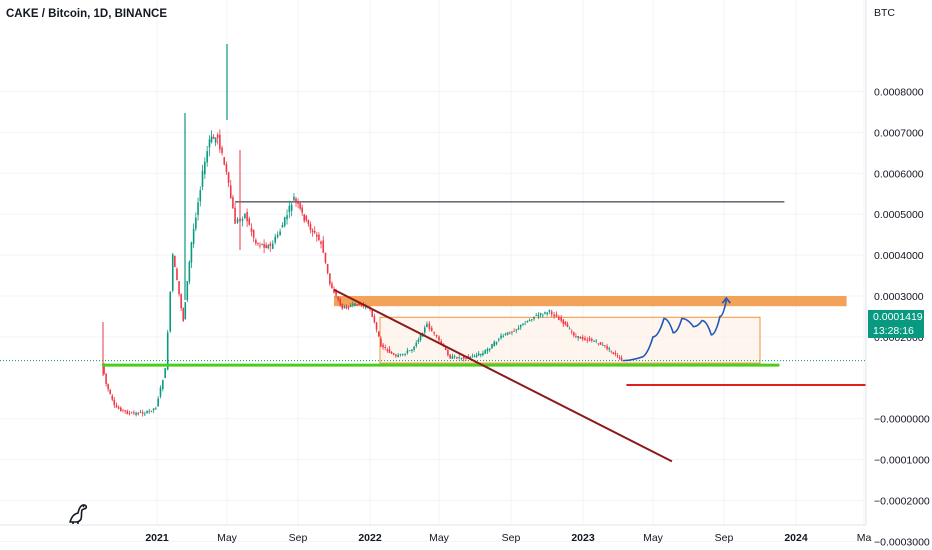  What do you see at coordinates (79, 513) in the screenshot?
I see `tradingview-logo-icon` at bounding box center [79, 513].